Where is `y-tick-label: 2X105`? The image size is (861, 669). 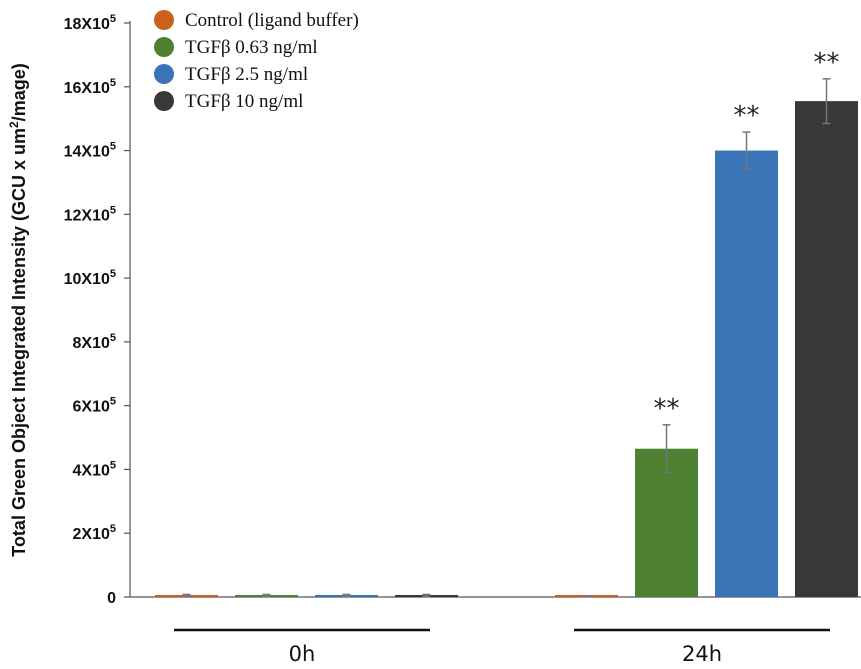
y-tick-label: 2X105 is located at coordinates (95, 533).